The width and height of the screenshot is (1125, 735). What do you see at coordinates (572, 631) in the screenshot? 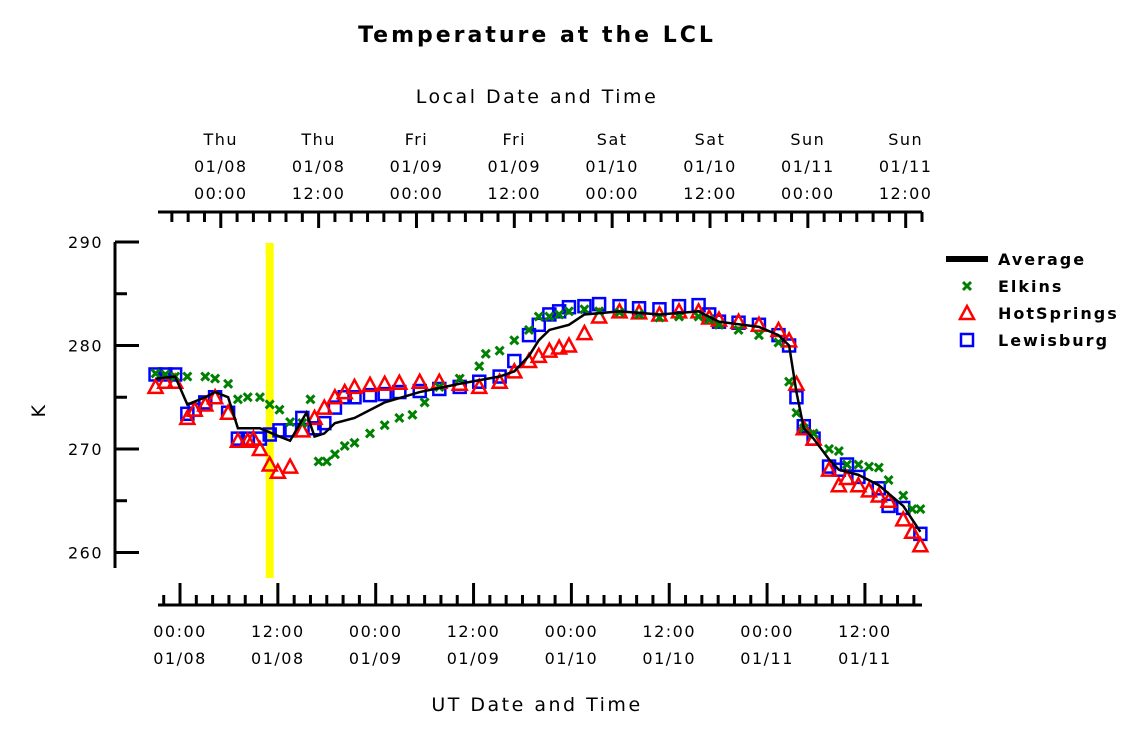
I see `x-tick-label-time: 00:00` at bounding box center [572, 631].